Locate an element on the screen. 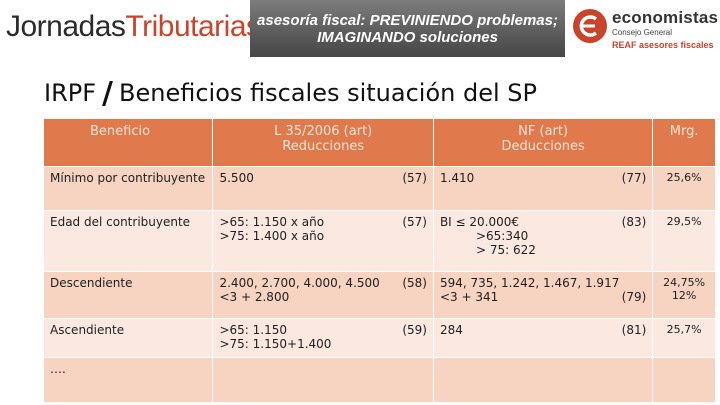  logo-sub: Consejo General is located at coordinates (642, 32).